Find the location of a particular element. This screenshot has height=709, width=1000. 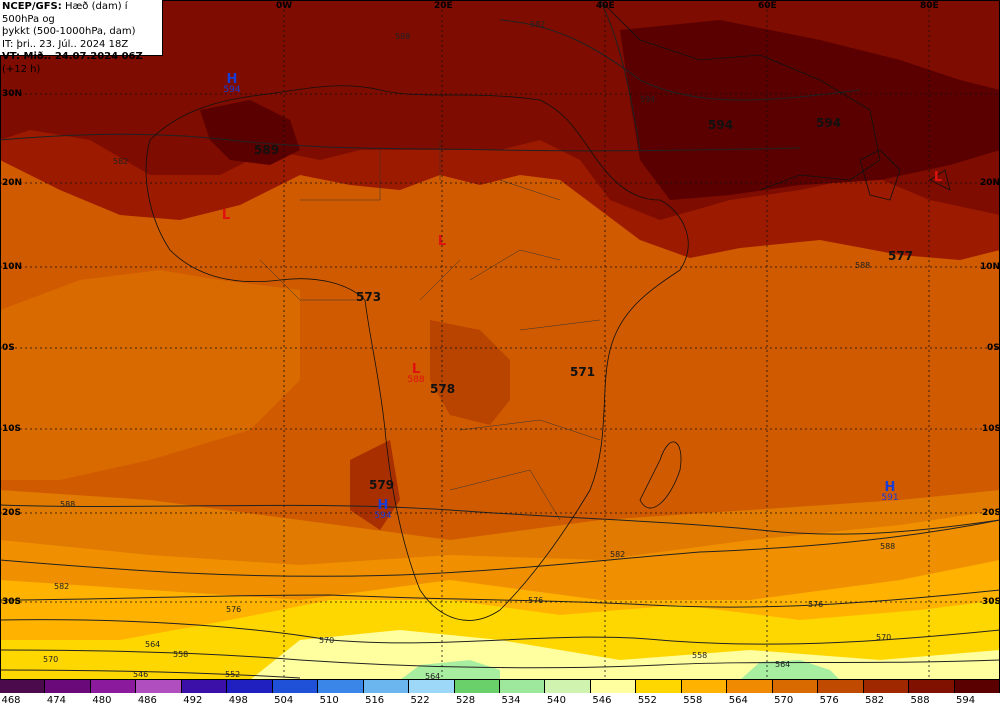

lat-label-right-20n: 20N is located at coordinates (990, 183).